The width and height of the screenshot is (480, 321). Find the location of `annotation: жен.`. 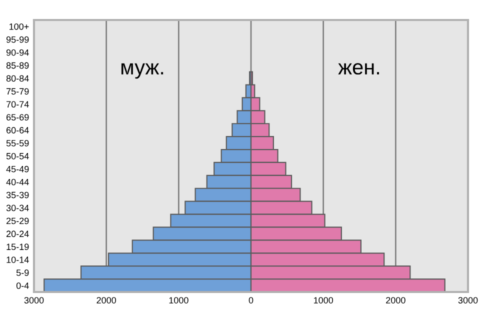

annotation: жен. is located at coordinates (359, 69).